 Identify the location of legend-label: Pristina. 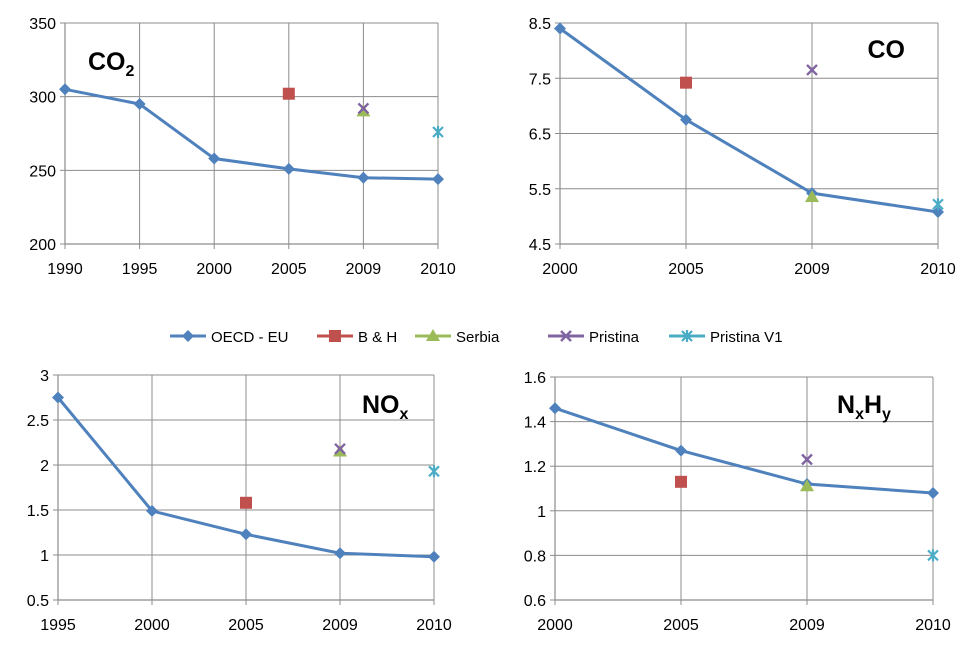
(614, 337).